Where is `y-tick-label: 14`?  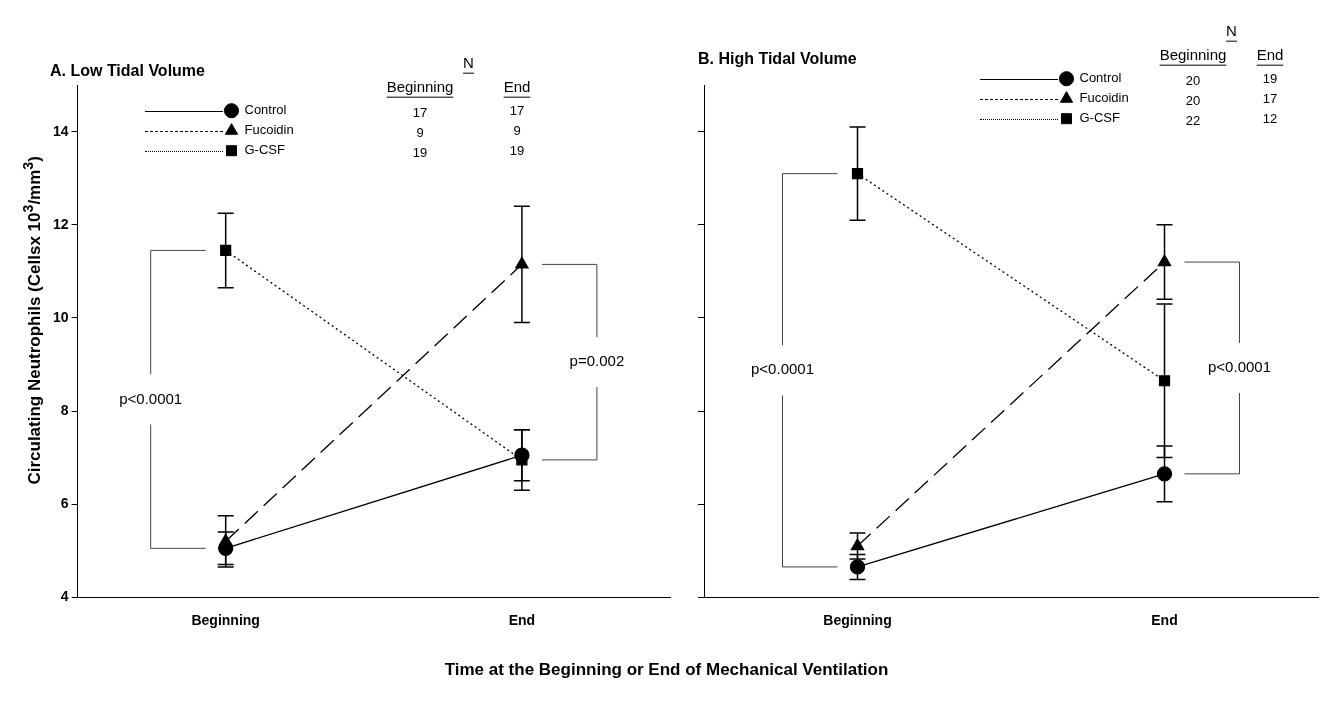
y-tick-label: 14 is located at coordinates (60, 130).